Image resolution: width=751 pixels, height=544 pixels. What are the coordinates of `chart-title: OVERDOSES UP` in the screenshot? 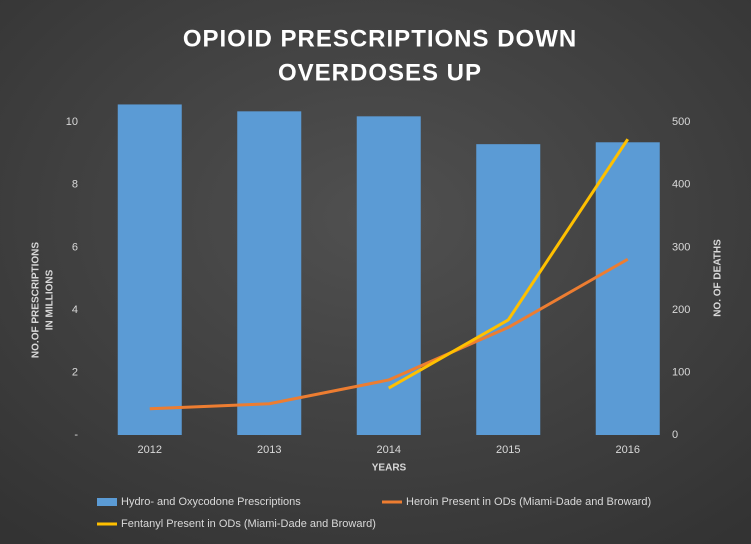 It's located at (380, 72).